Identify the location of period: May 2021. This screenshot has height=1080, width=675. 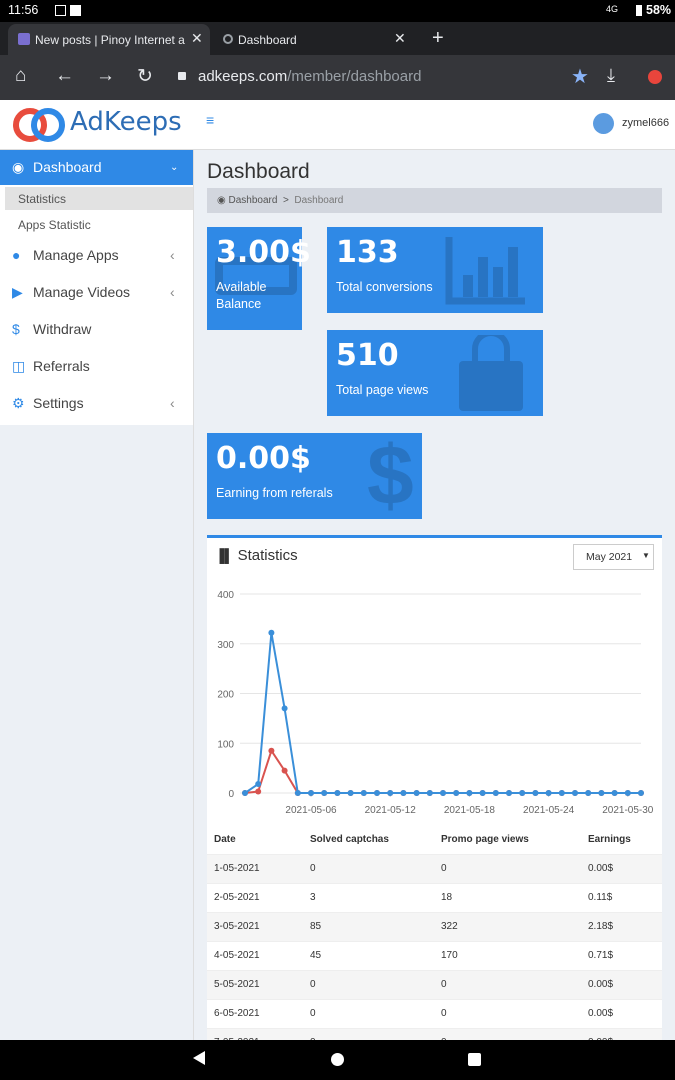
(609, 557).